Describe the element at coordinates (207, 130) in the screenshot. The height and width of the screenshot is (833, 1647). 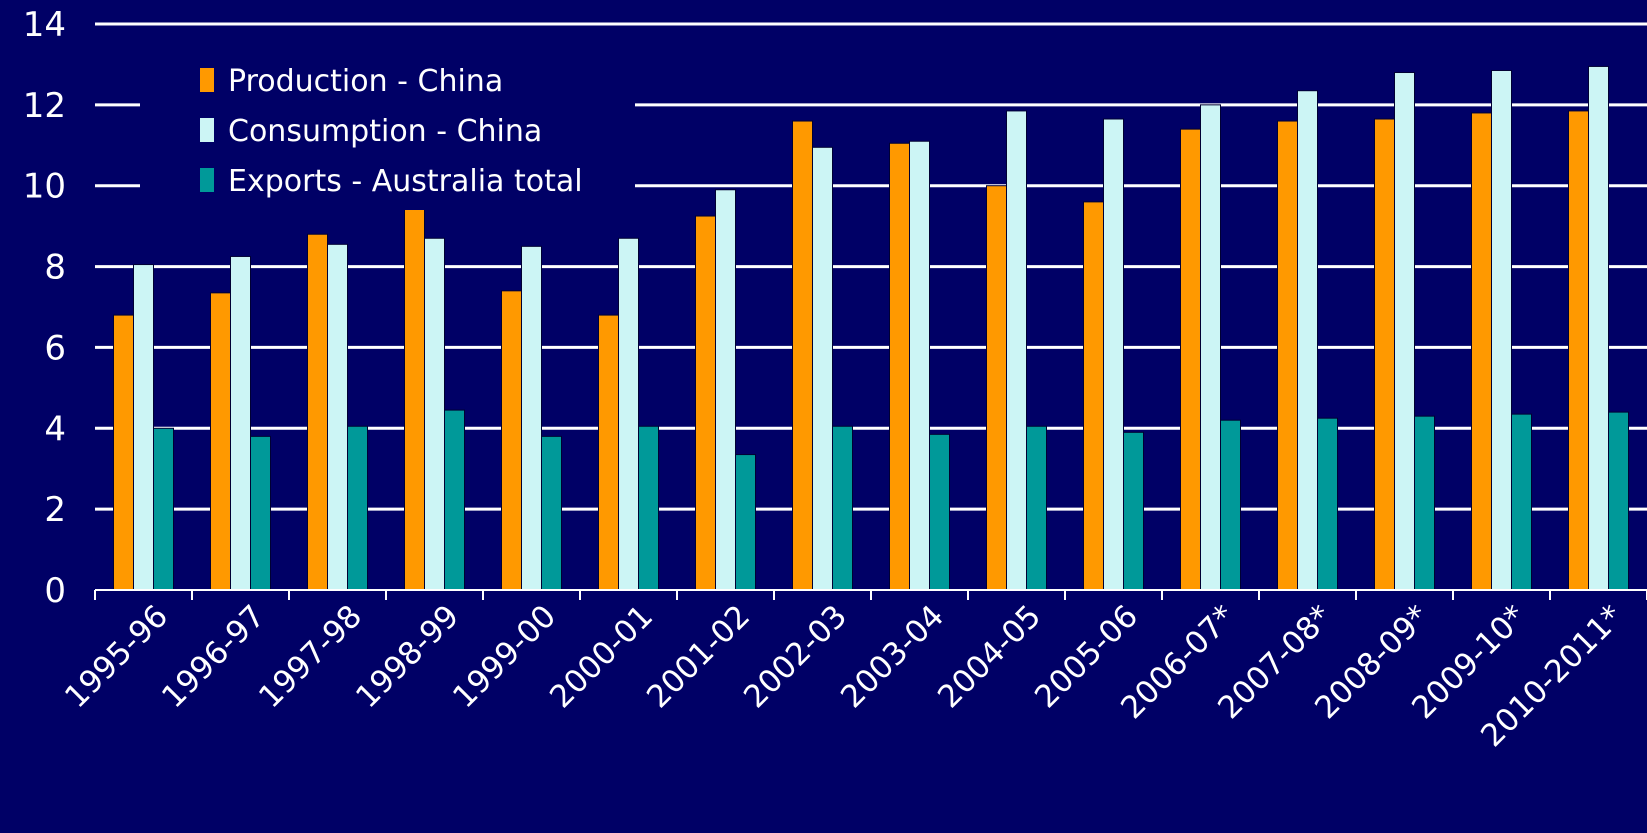
I see `legend-swatch-consumption` at that location.